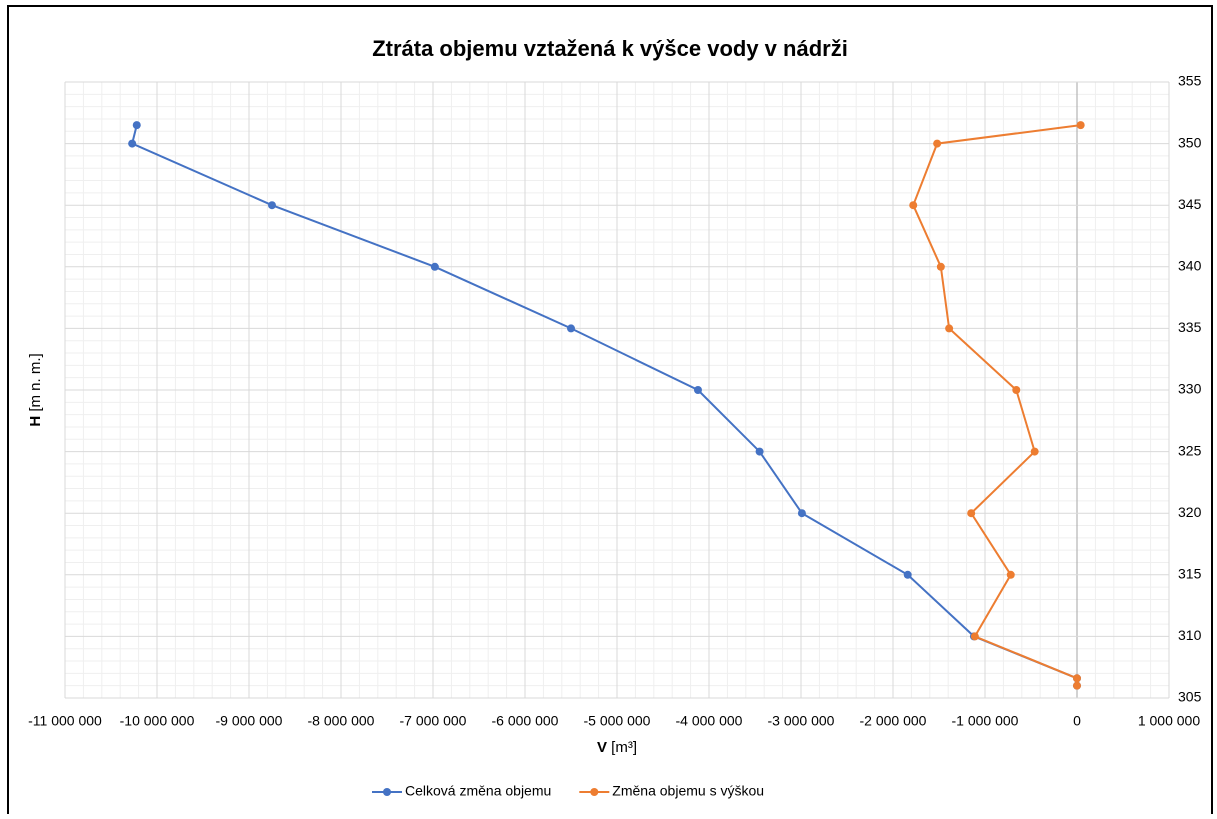 This screenshot has height=819, width=1217. What do you see at coordinates (433, 721) in the screenshot?
I see `x-tick-label: -7 000 000` at bounding box center [433, 721].